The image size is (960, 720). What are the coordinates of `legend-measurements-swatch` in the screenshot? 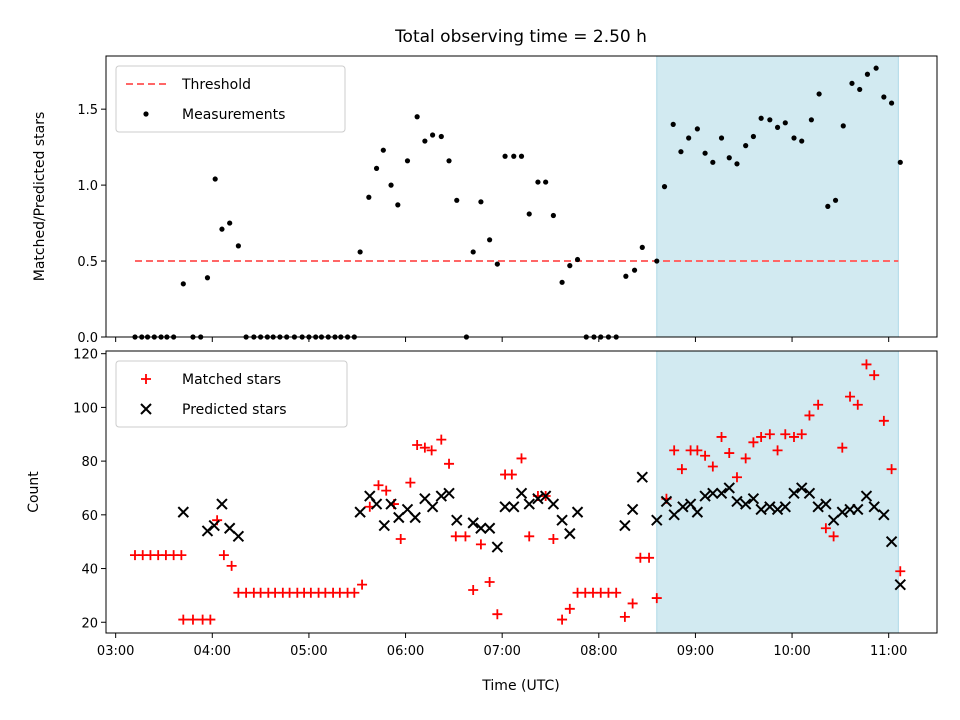 It's located at (146, 114).